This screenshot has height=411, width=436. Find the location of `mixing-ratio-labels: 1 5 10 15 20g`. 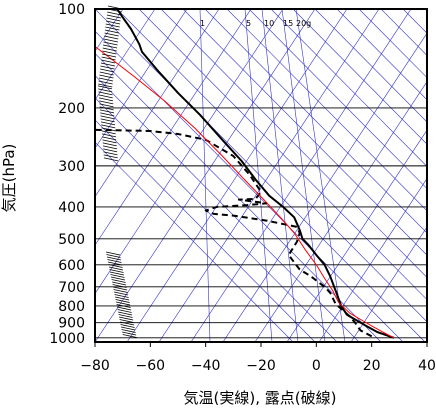

mixing-ratio-labels: 1 5 10 15 20g is located at coordinates (255, 23).